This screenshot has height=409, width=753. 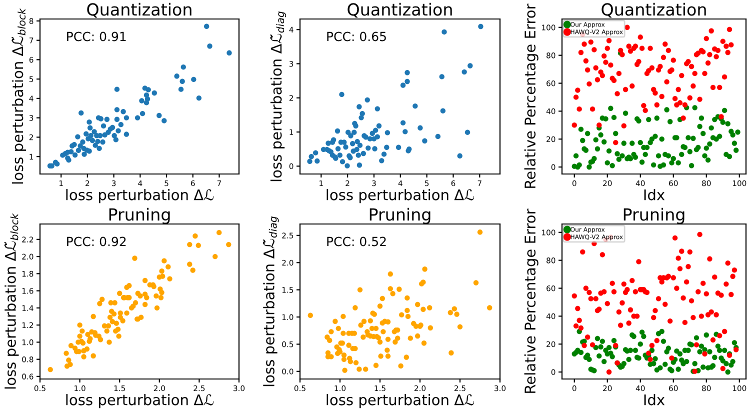 What do you see at coordinates (96, 241) in the screenshot?
I see `annotation: PCC: 0.92` at bounding box center [96, 241].